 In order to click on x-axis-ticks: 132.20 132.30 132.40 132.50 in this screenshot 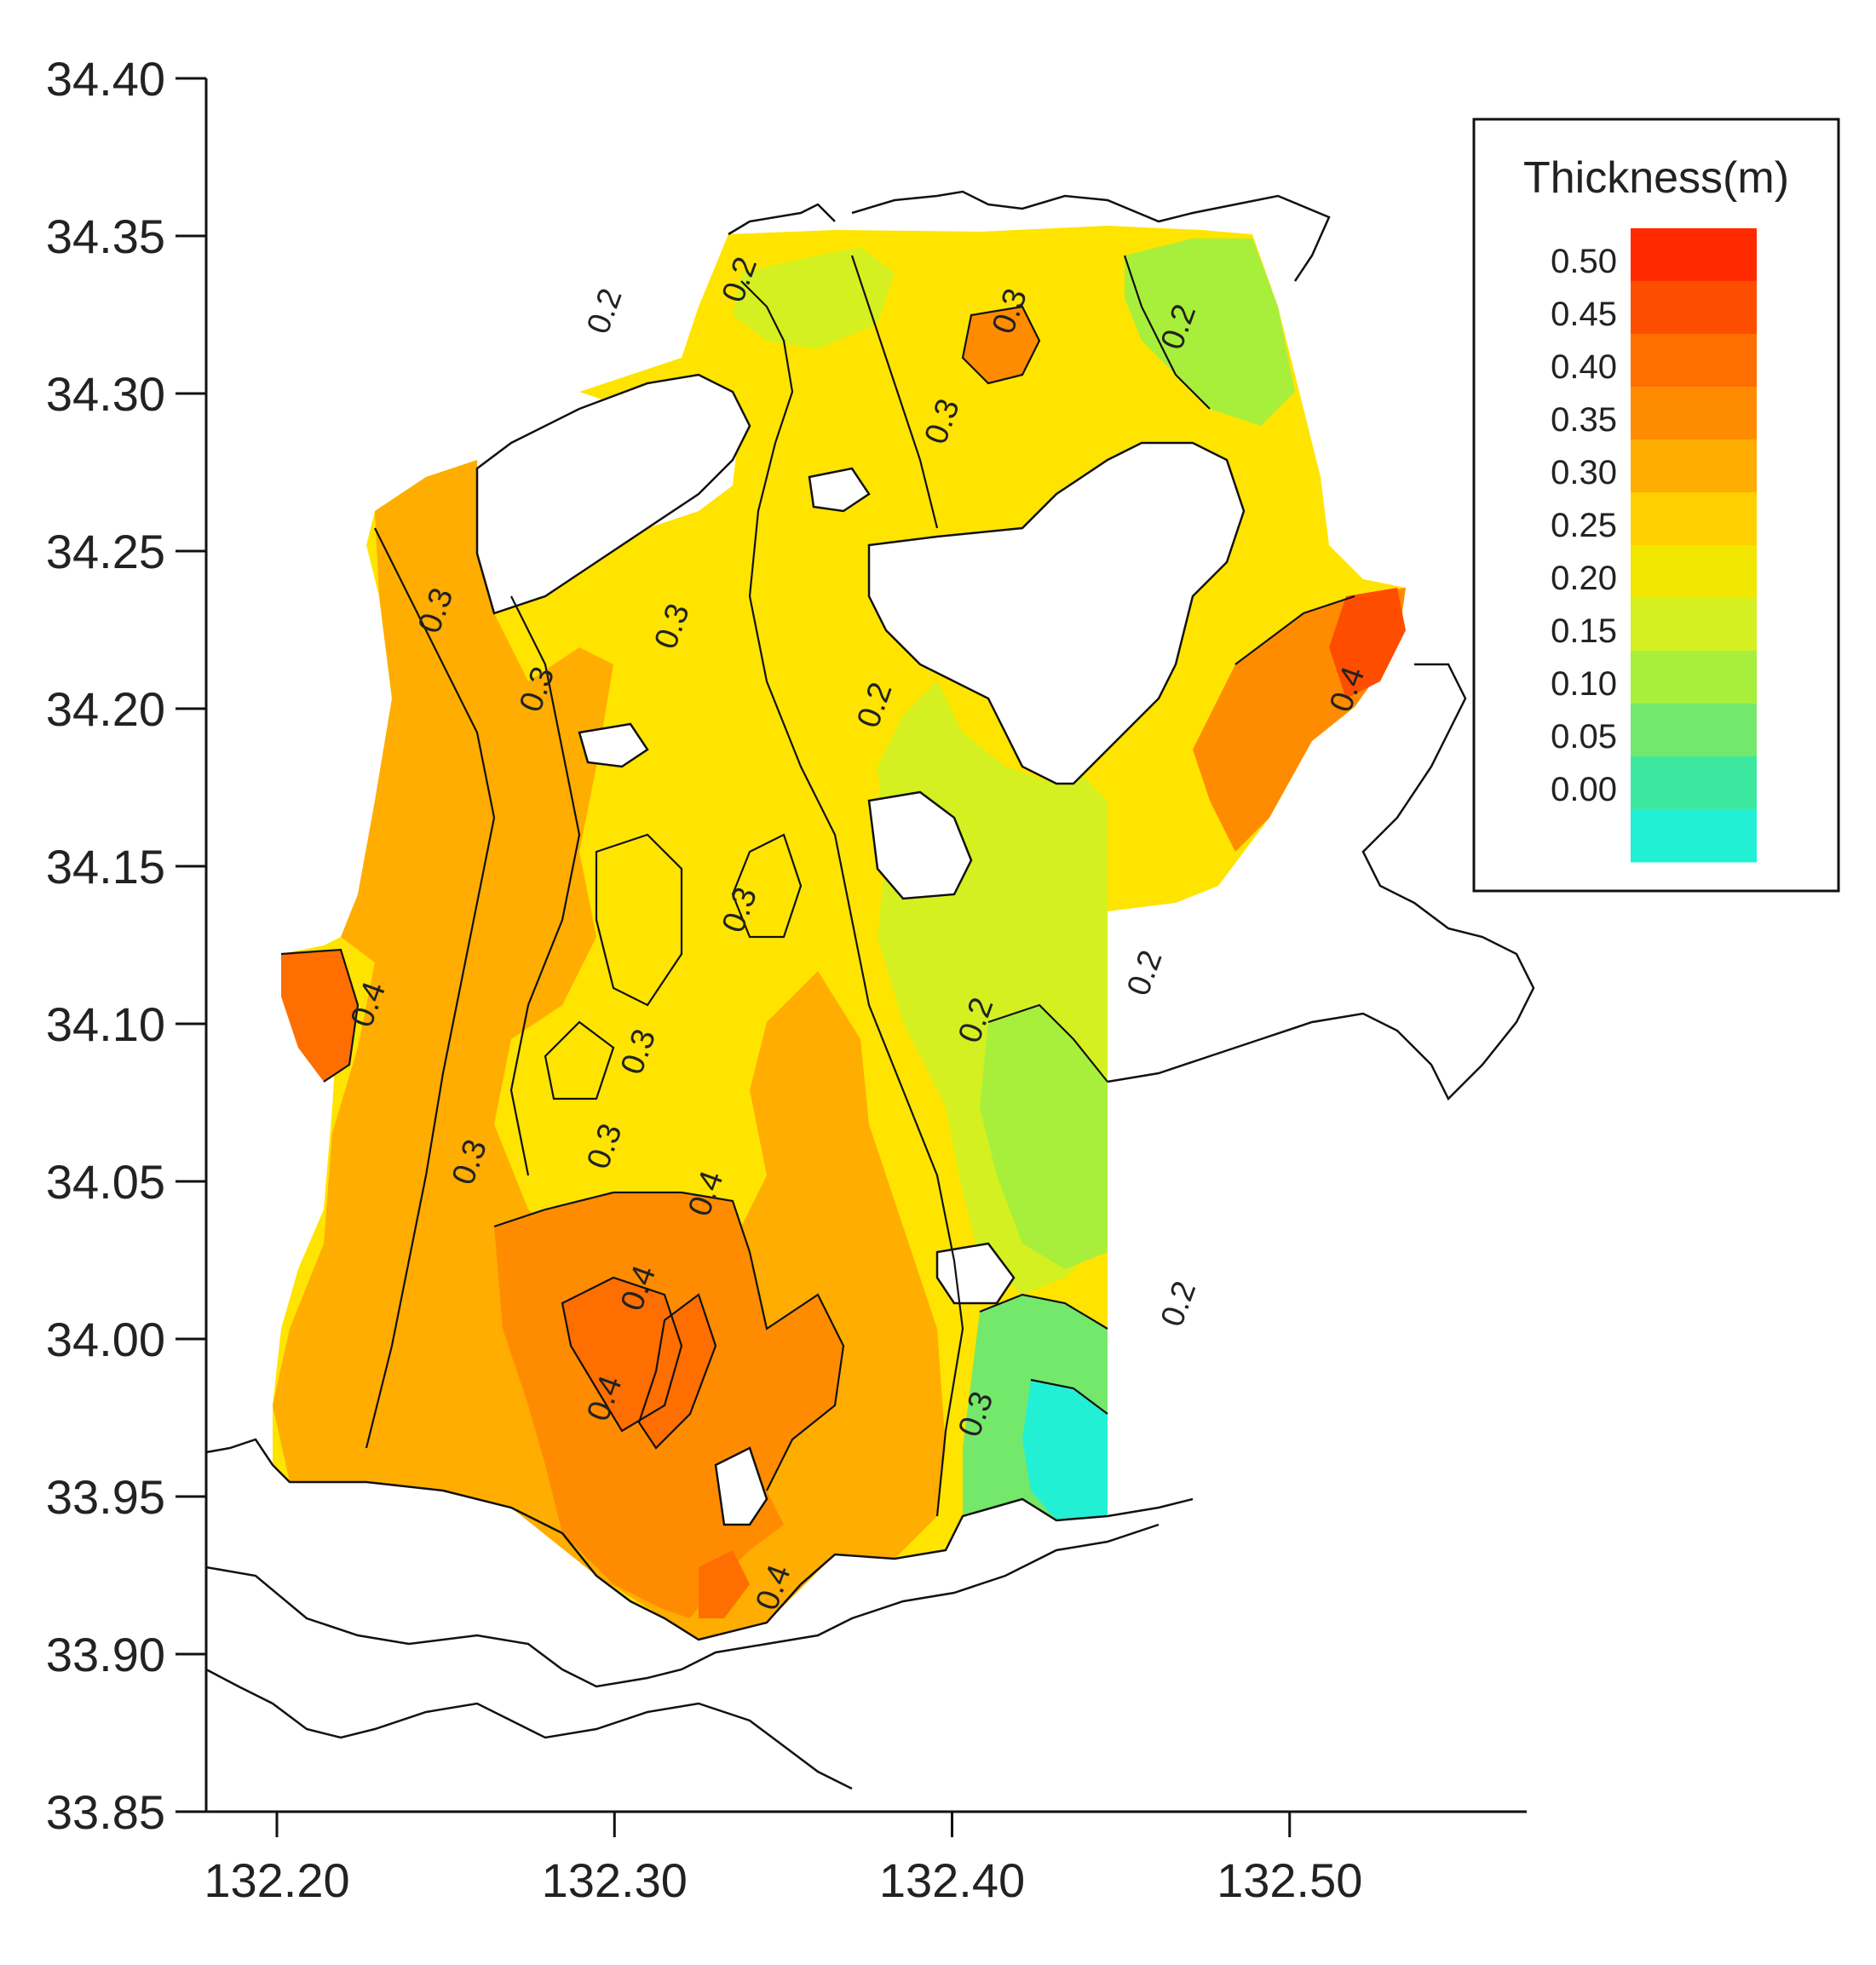, I will do `click(783, 1859)`.